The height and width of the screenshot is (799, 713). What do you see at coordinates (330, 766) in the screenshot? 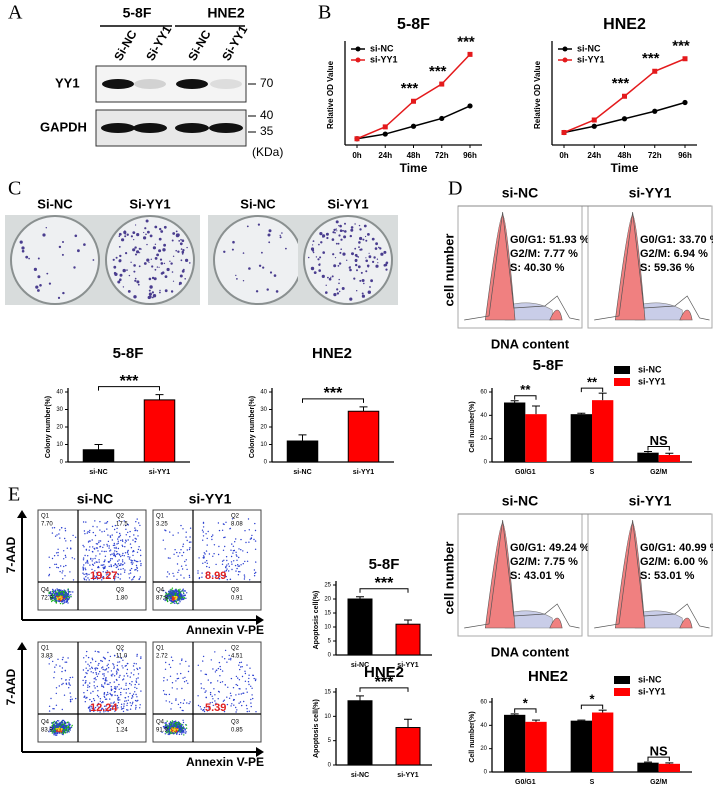
I see `y-tick-label: 0` at bounding box center [330, 766].